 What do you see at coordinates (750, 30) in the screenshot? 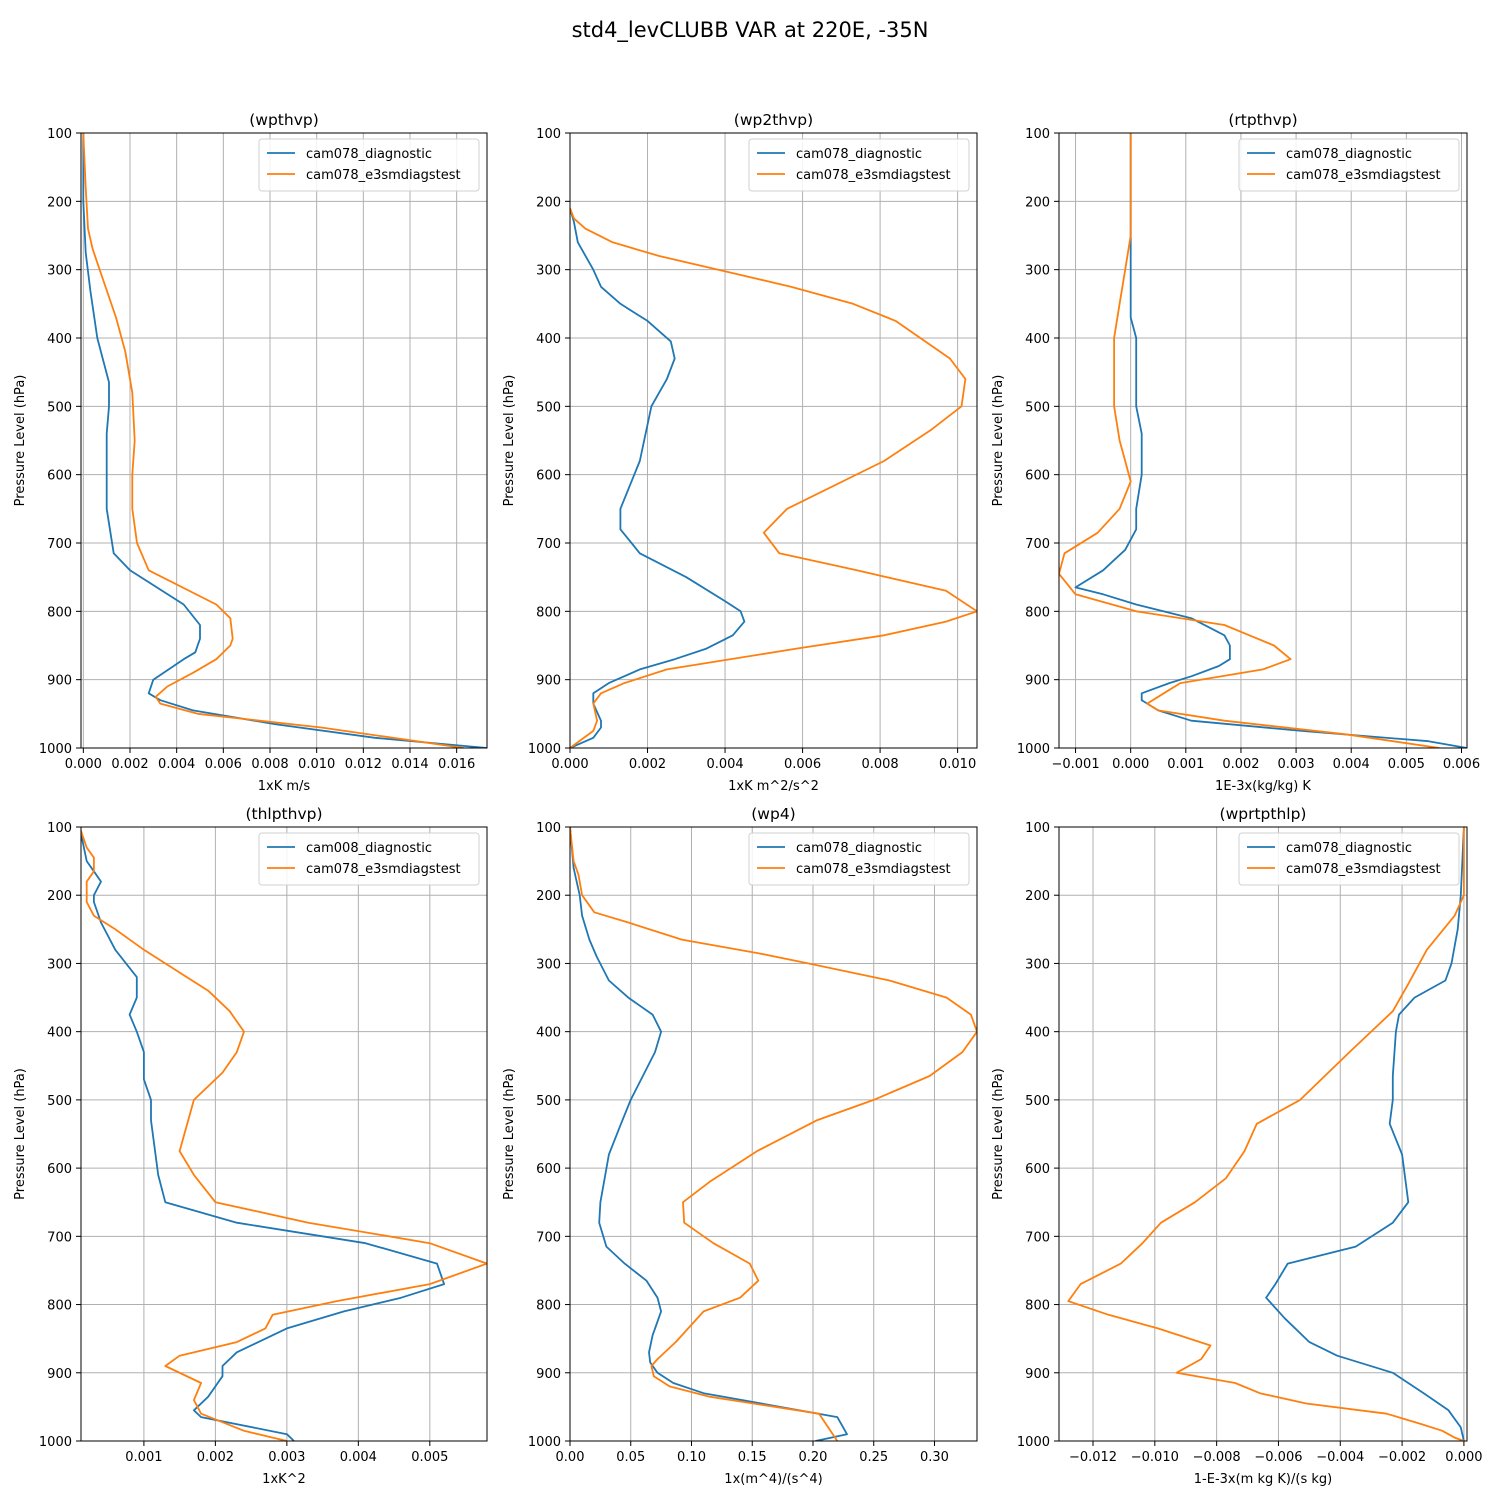
I see `figure-title: std4_levCLUBB VAR at 220E, -35N` at bounding box center [750, 30].